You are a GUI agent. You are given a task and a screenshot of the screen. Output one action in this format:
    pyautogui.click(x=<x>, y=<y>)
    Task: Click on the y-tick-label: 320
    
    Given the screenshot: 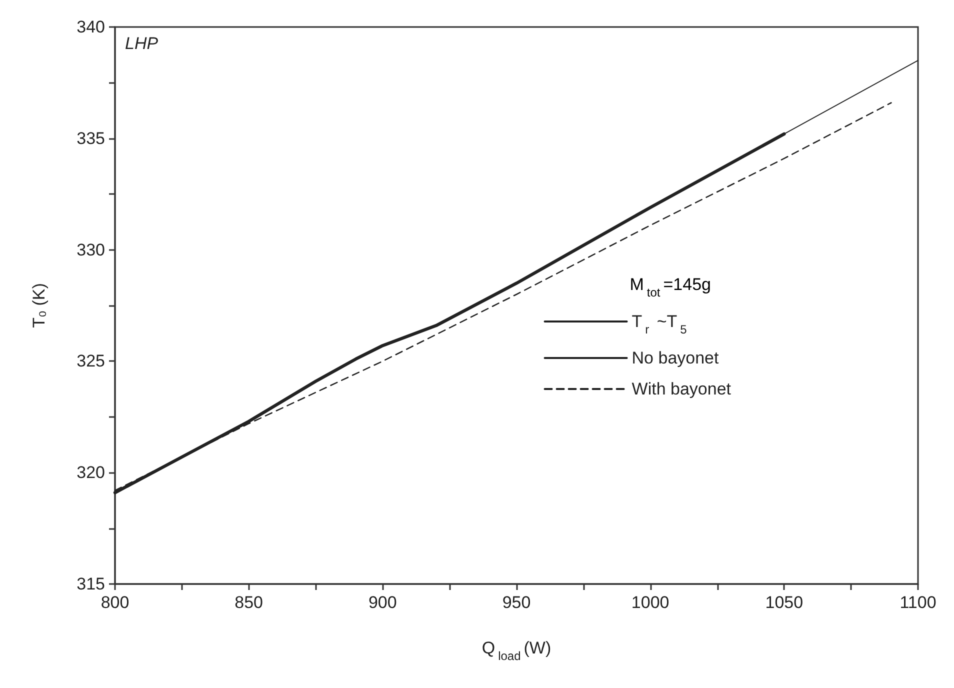 What is the action you would take?
    pyautogui.click(x=90, y=472)
    